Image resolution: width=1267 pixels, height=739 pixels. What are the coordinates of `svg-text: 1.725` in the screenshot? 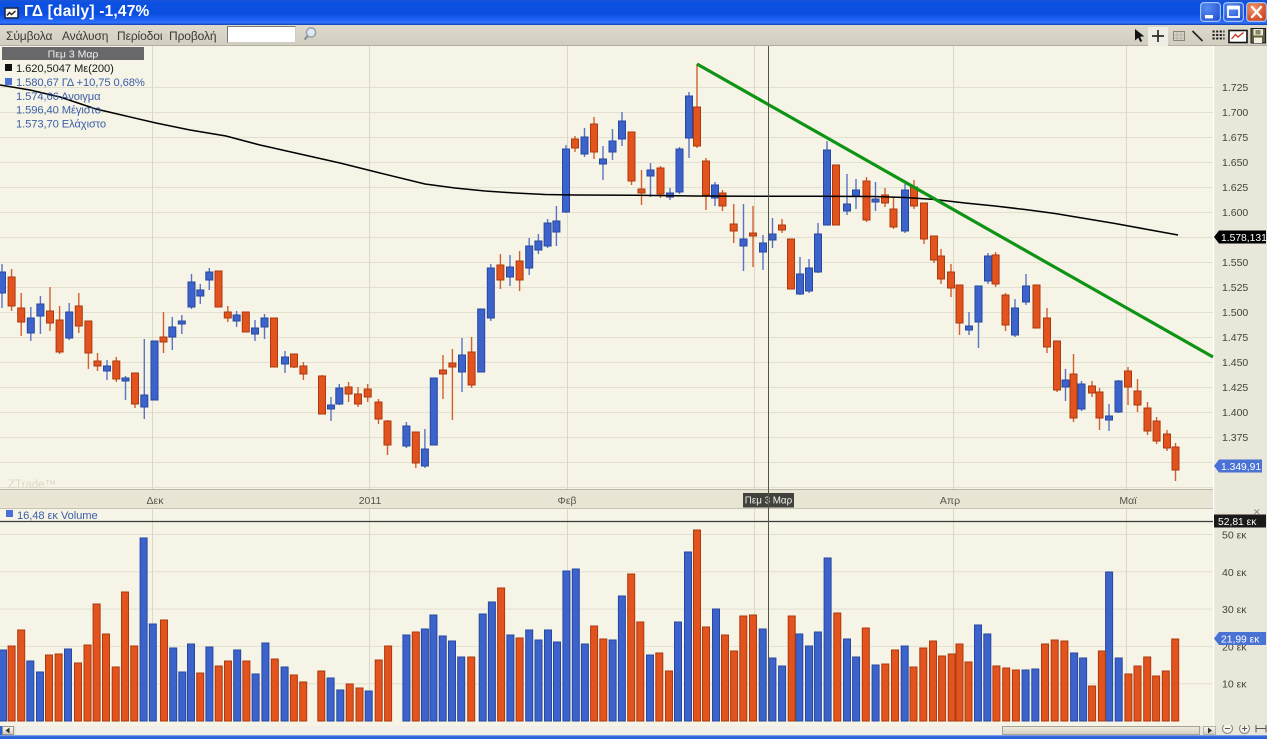 It's located at (1235, 88).